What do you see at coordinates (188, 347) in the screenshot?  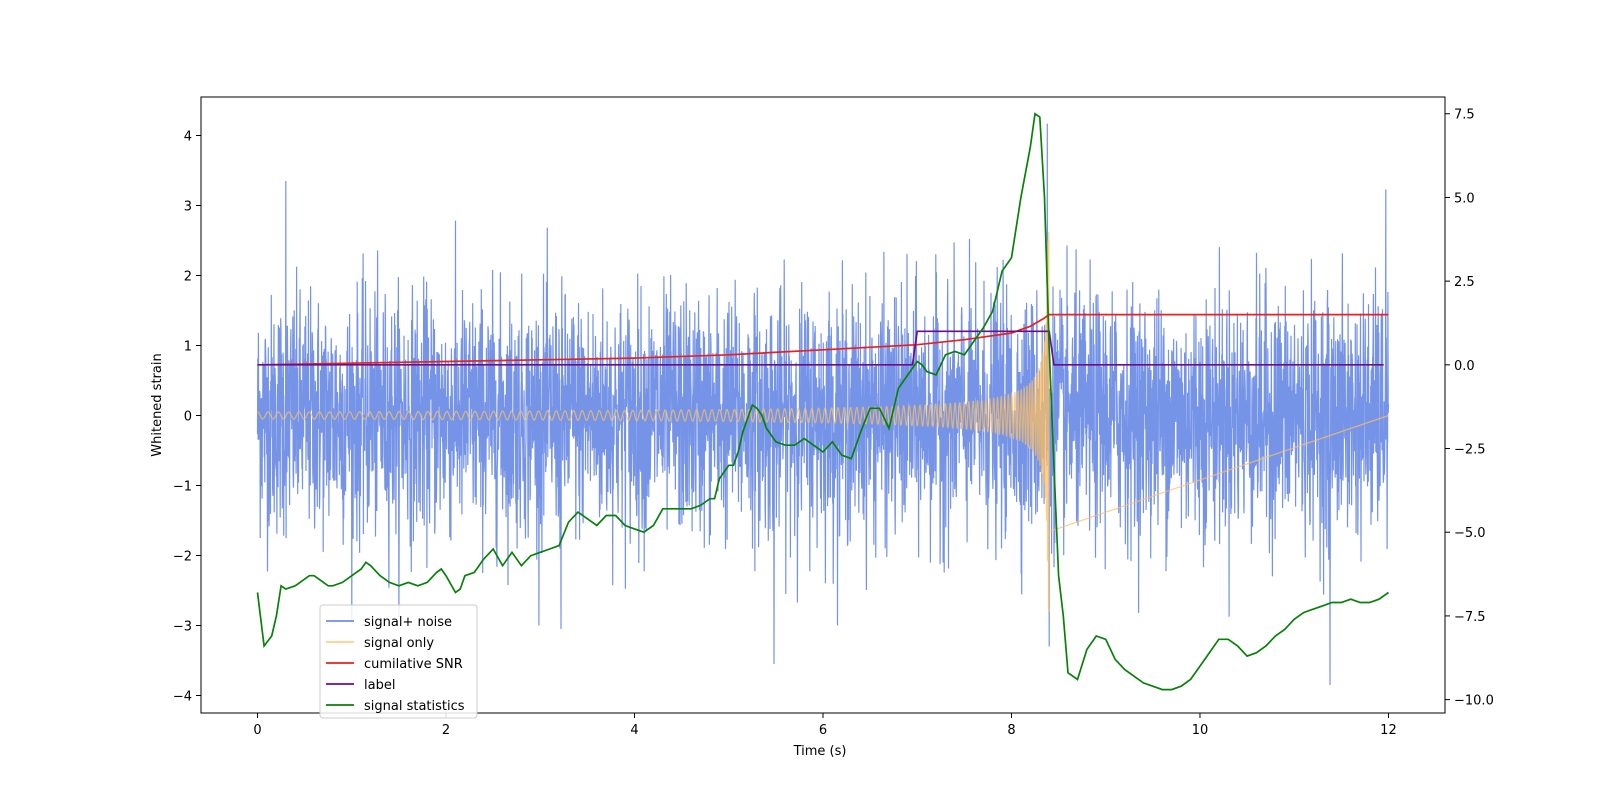 I see `y-tick-label: 1` at bounding box center [188, 347].